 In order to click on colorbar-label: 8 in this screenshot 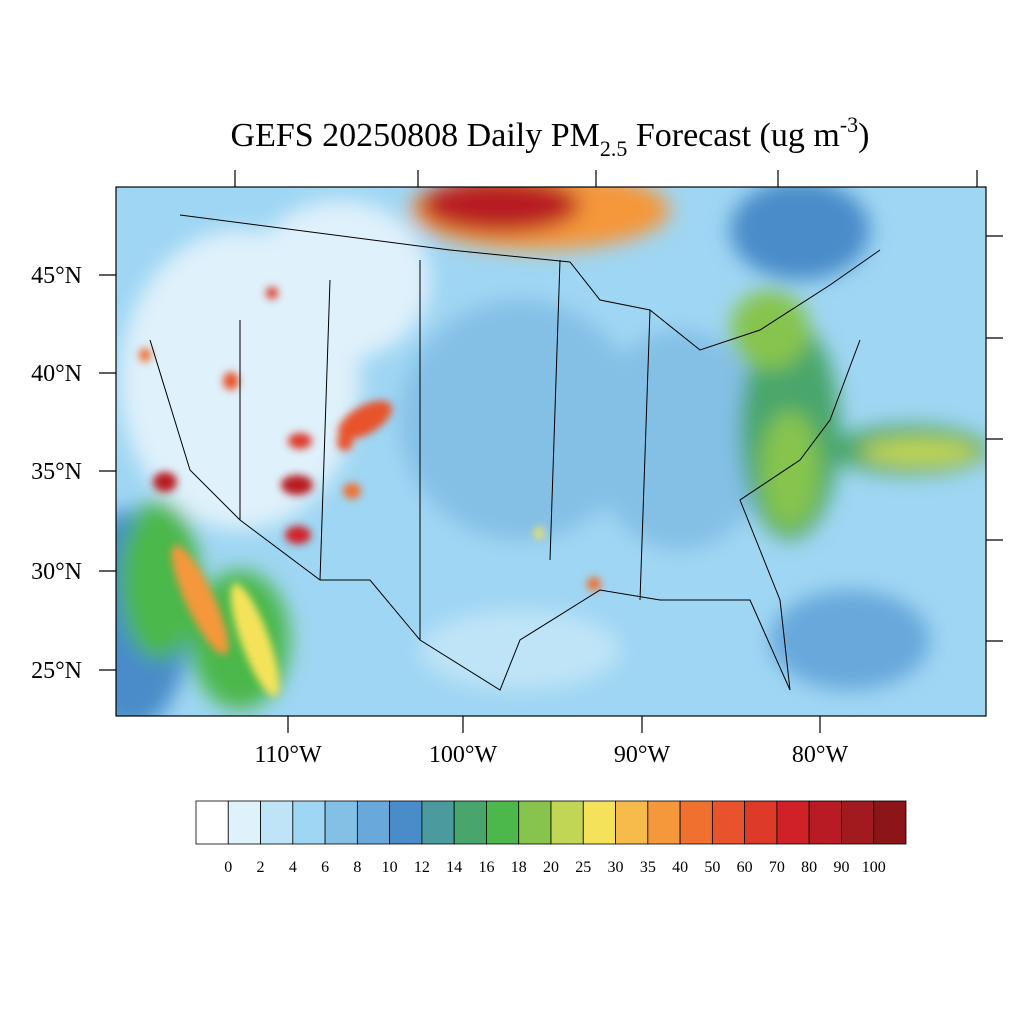, I will do `click(357, 867)`.